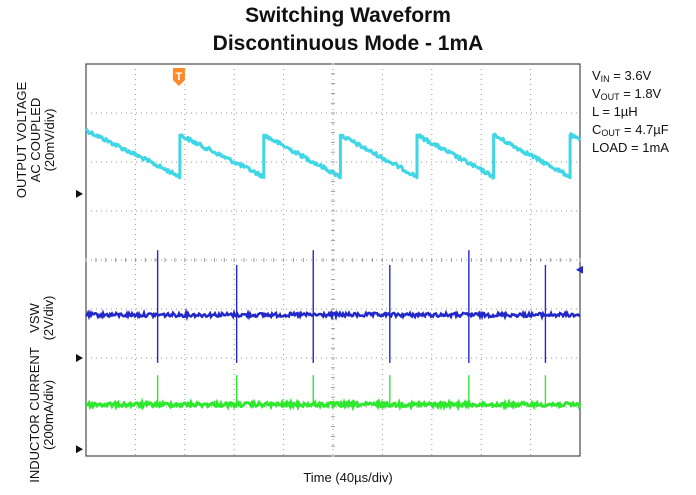  I want to click on condition-l: L = 1µH, so click(615, 111).